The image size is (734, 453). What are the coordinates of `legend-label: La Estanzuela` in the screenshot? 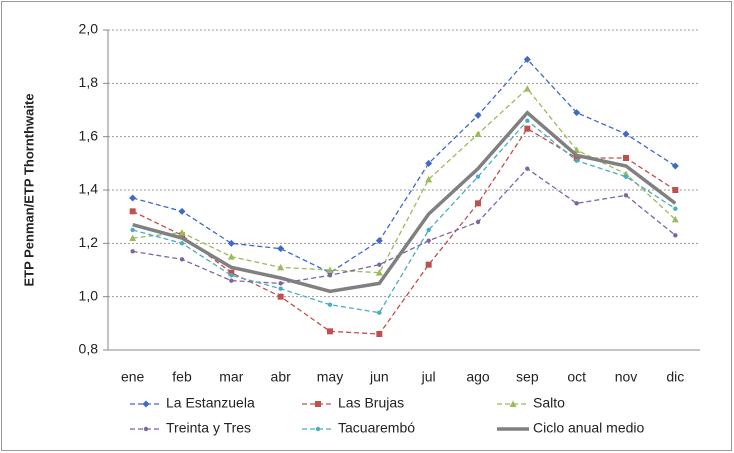 It's located at (210, 403).